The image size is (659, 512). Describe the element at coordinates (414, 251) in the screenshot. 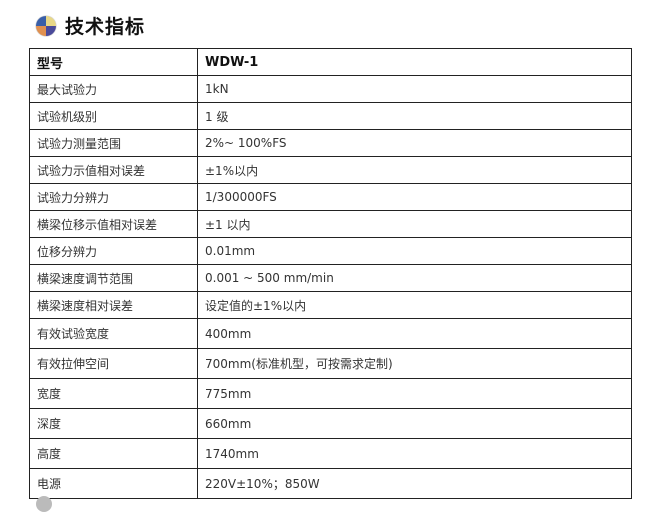

I see `spec-value: 0.01mm` at that location.